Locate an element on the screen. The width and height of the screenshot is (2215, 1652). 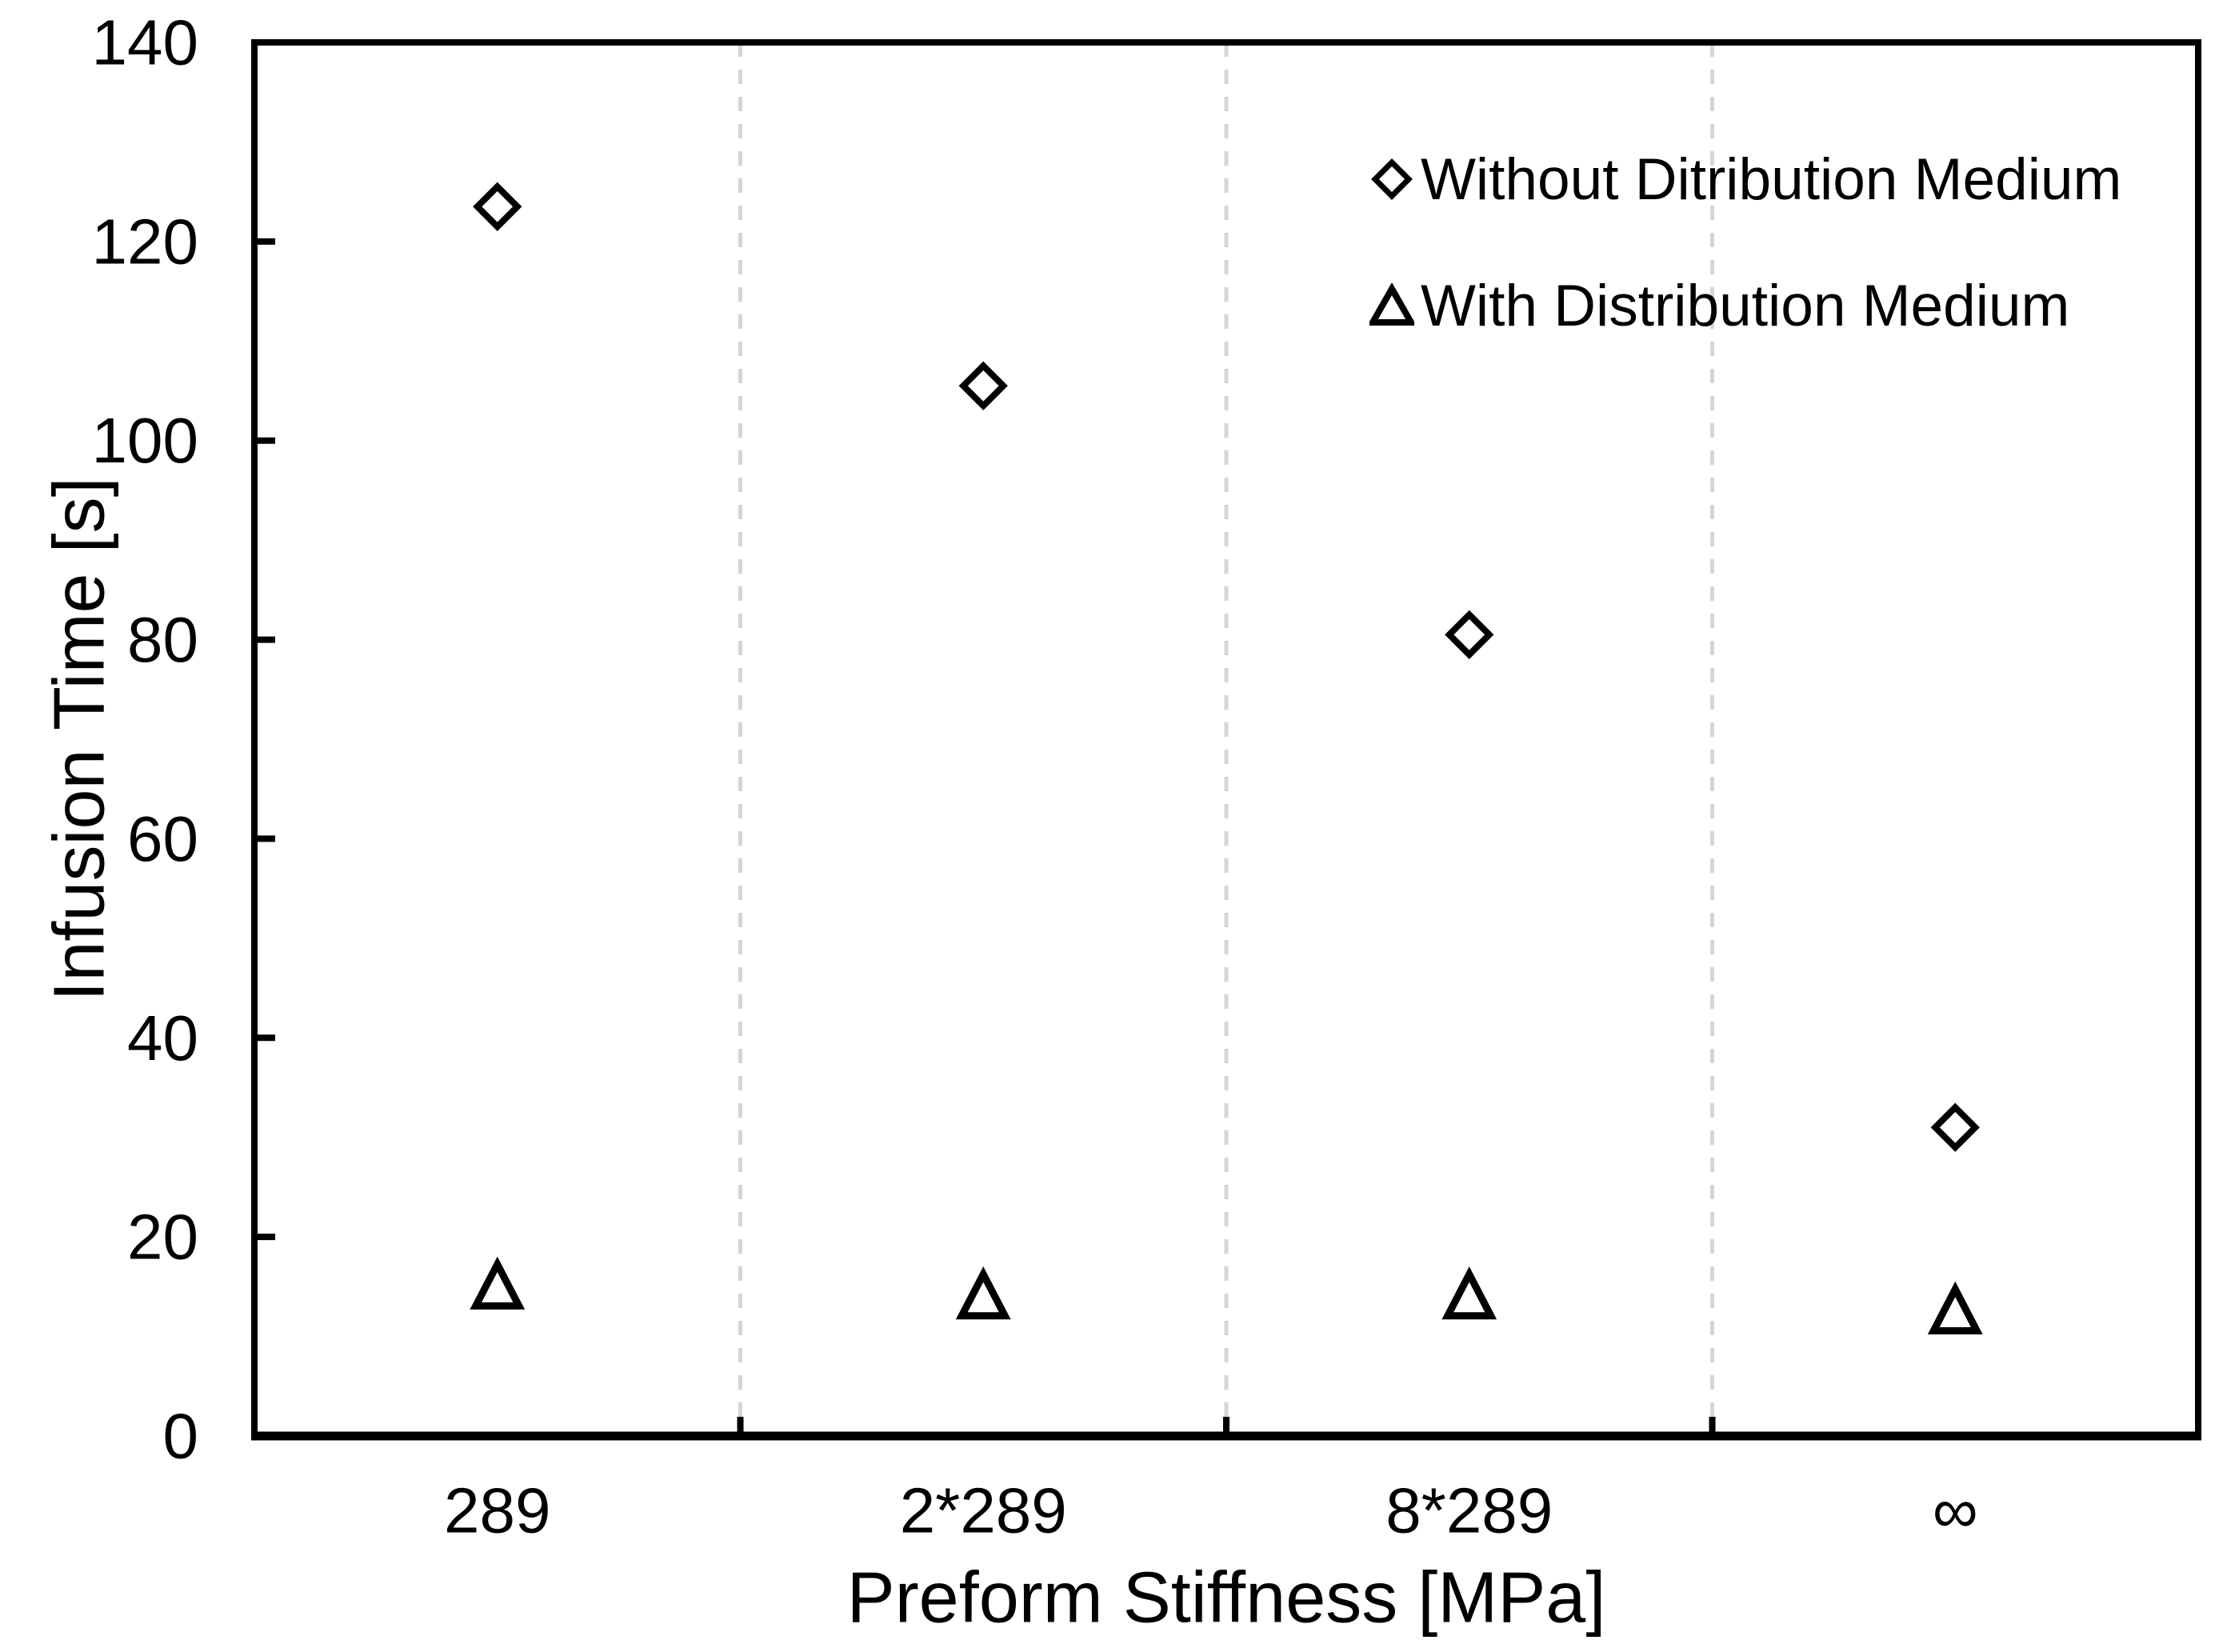
data-point-diamond-∞ is located at coordinates (1955, 1127).